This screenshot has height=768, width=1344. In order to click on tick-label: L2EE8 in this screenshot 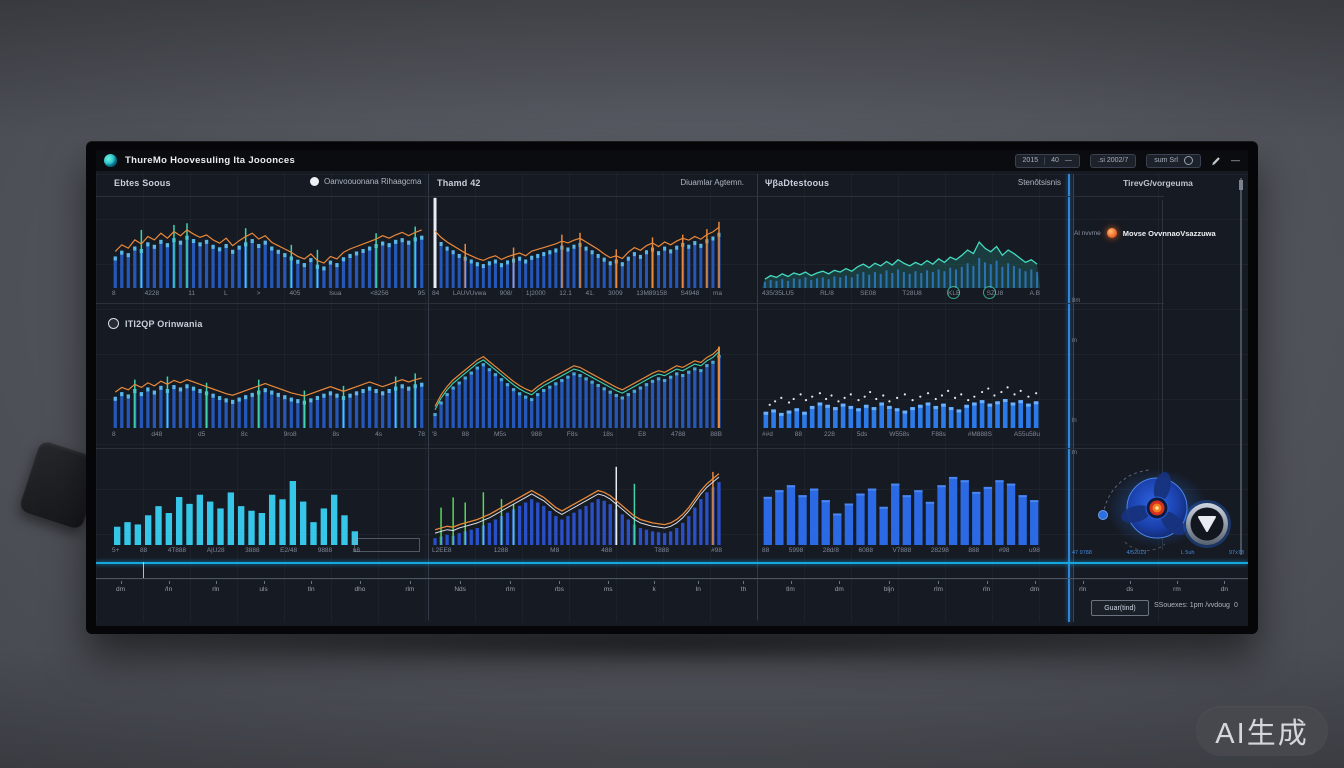, I will do `click(442, 550)`.